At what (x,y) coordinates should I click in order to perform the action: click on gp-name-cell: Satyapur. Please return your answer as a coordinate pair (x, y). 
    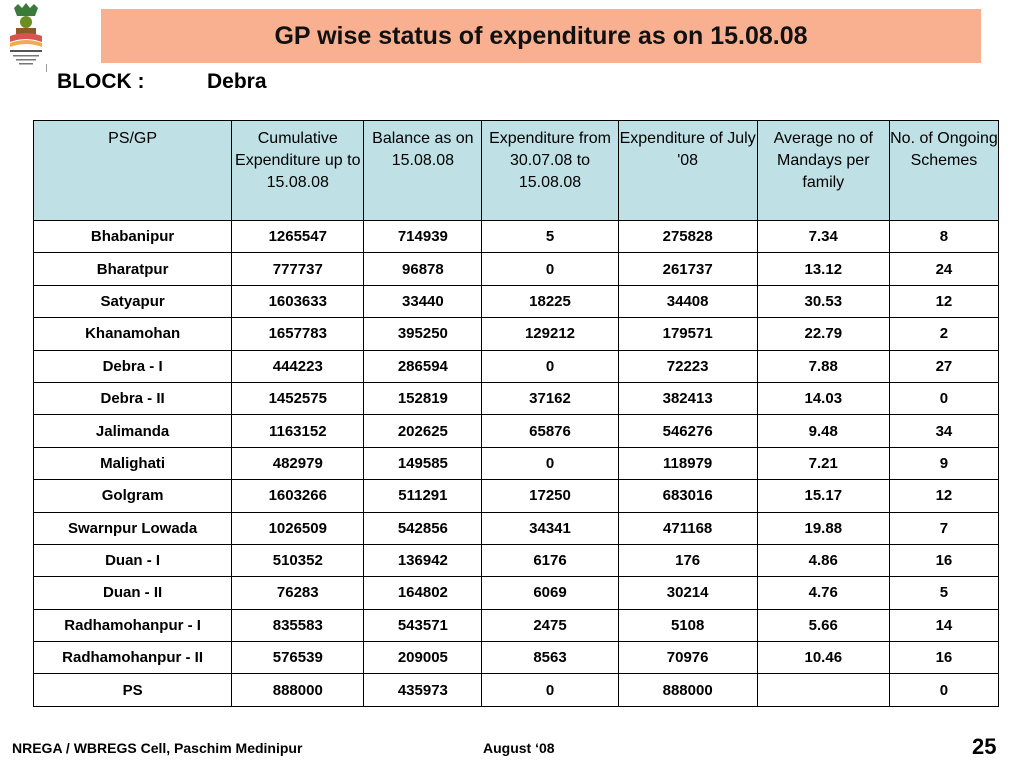
    Looking at the image, I should click on (132, 301).